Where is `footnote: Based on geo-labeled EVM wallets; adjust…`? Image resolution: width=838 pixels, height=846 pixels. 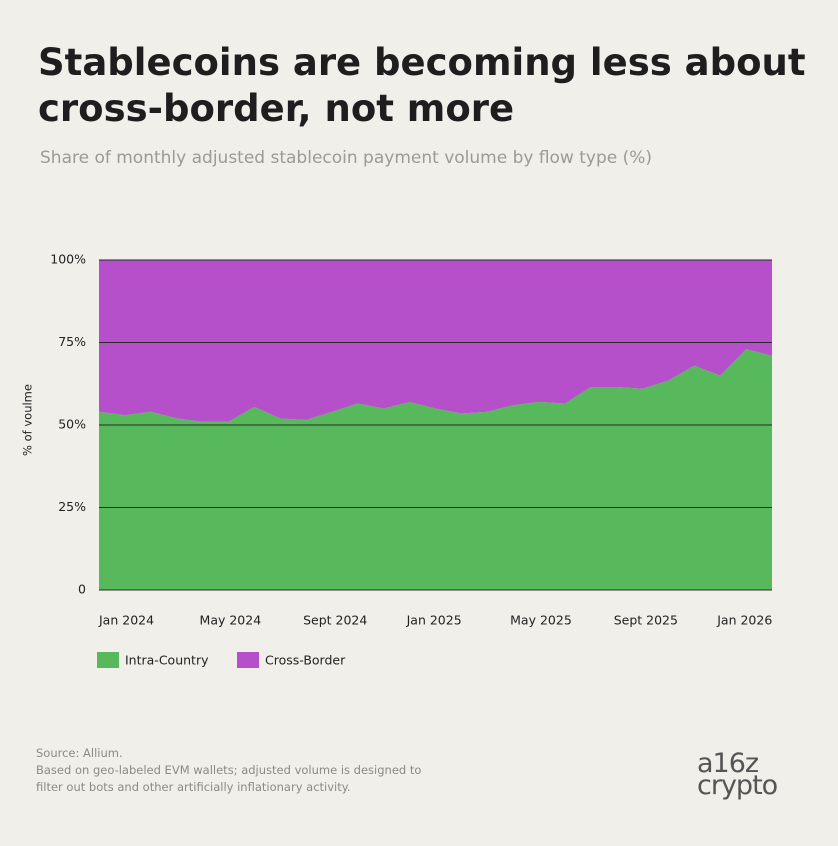 footnote: Based on geo-labeled EVM wallets; adjust… is located at coordinates (229, 778).